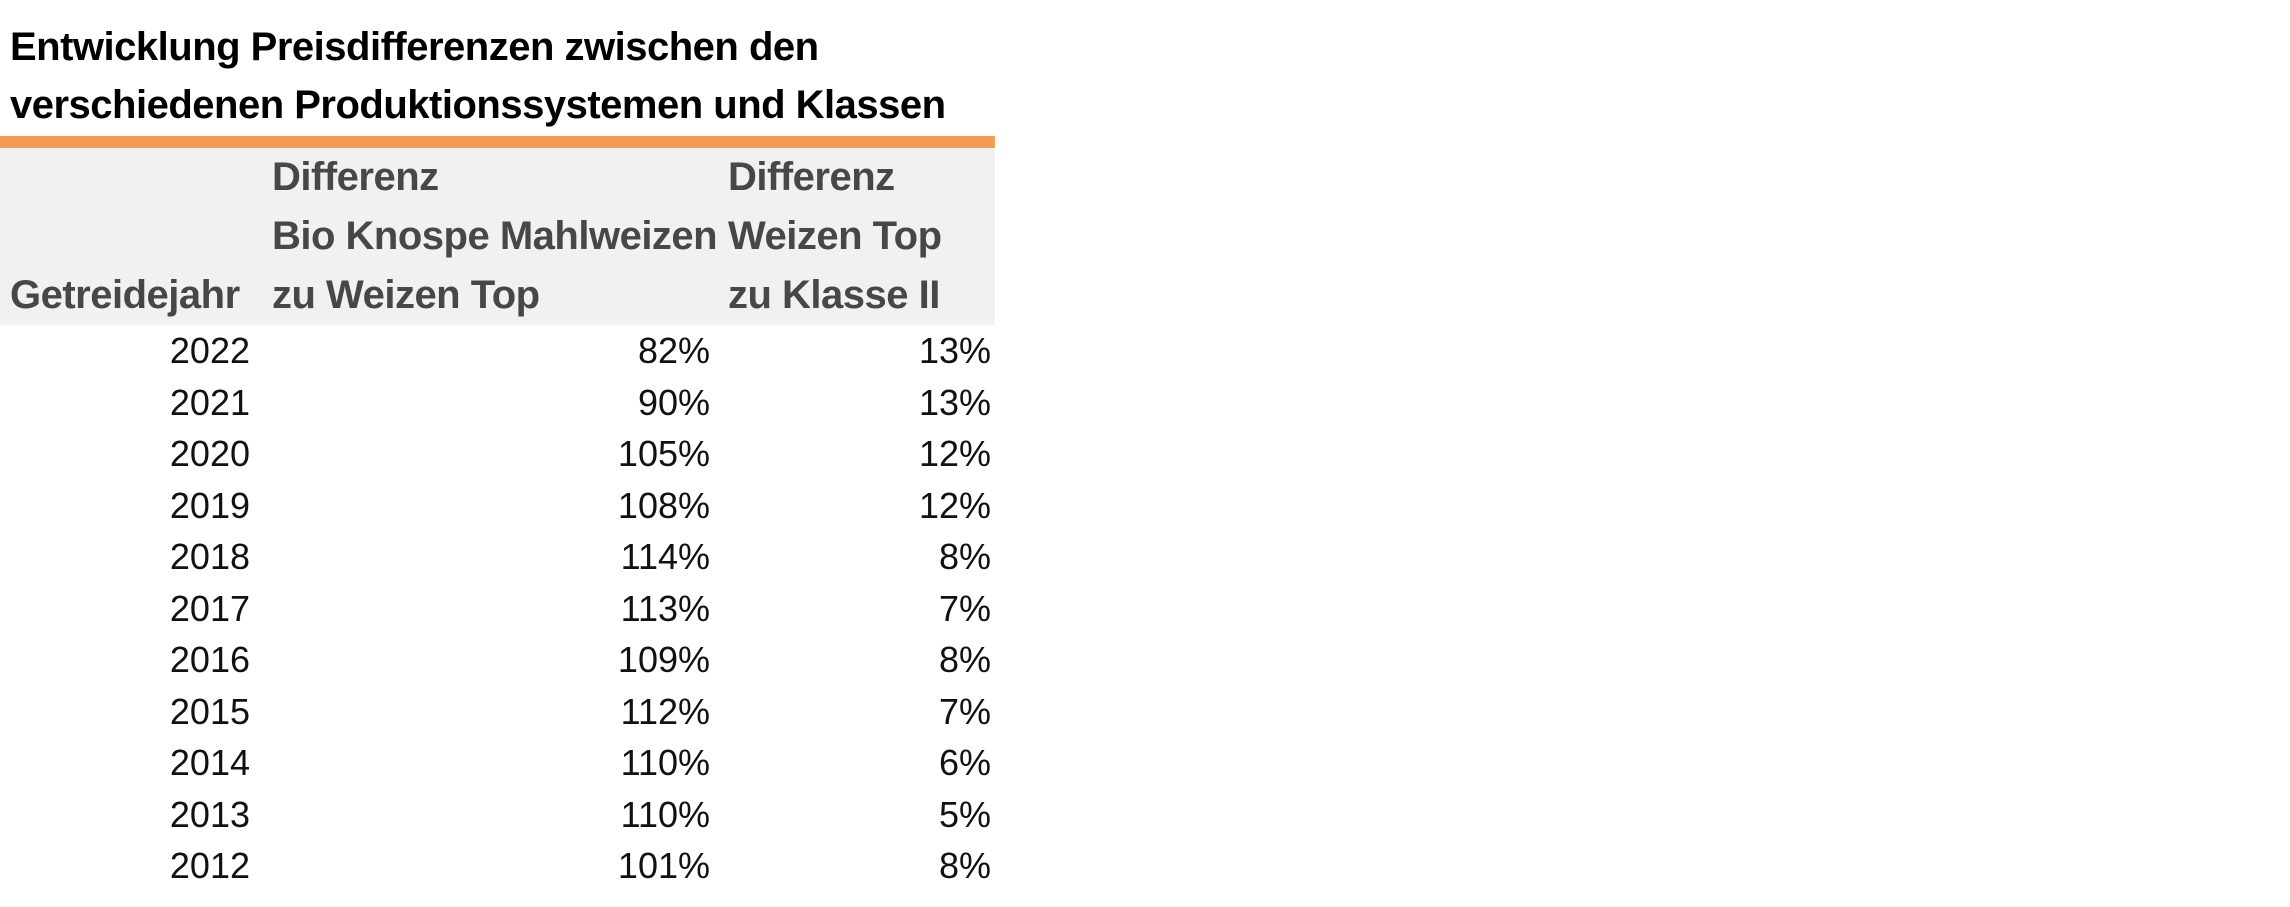 This screenshot has width=2290, height=907. Describe the element at coordinates (663, 453) in the screenshot. I see `cell-diff-bio-knospe: 105%` at that location.